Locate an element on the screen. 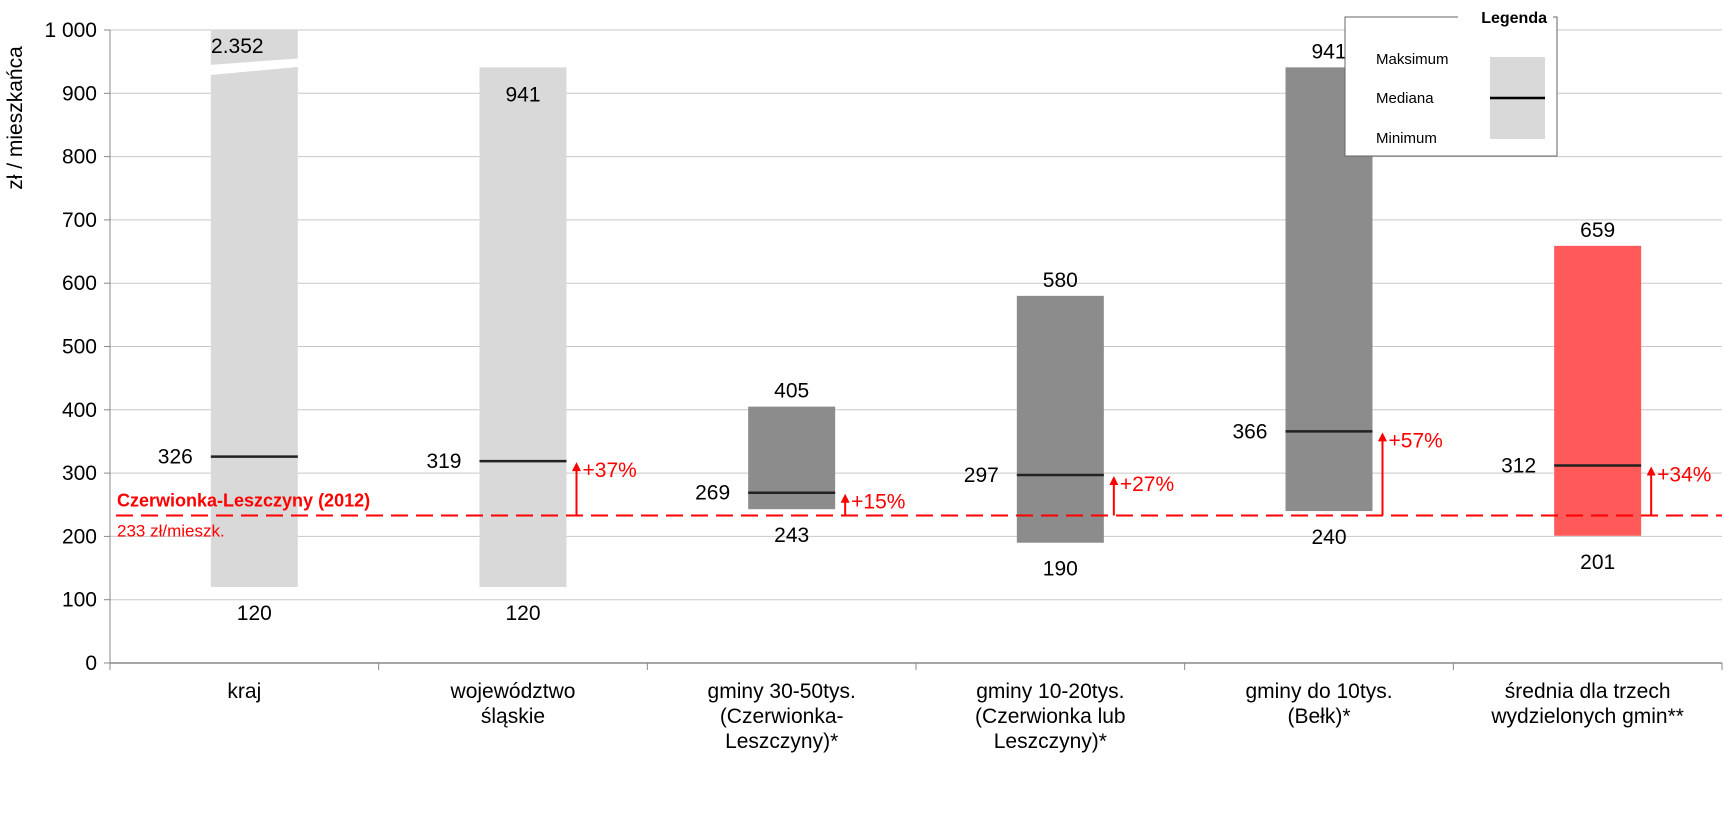 This screenshot has height=836, width=1725. range-bar-top is located at coordinates (254, 47).